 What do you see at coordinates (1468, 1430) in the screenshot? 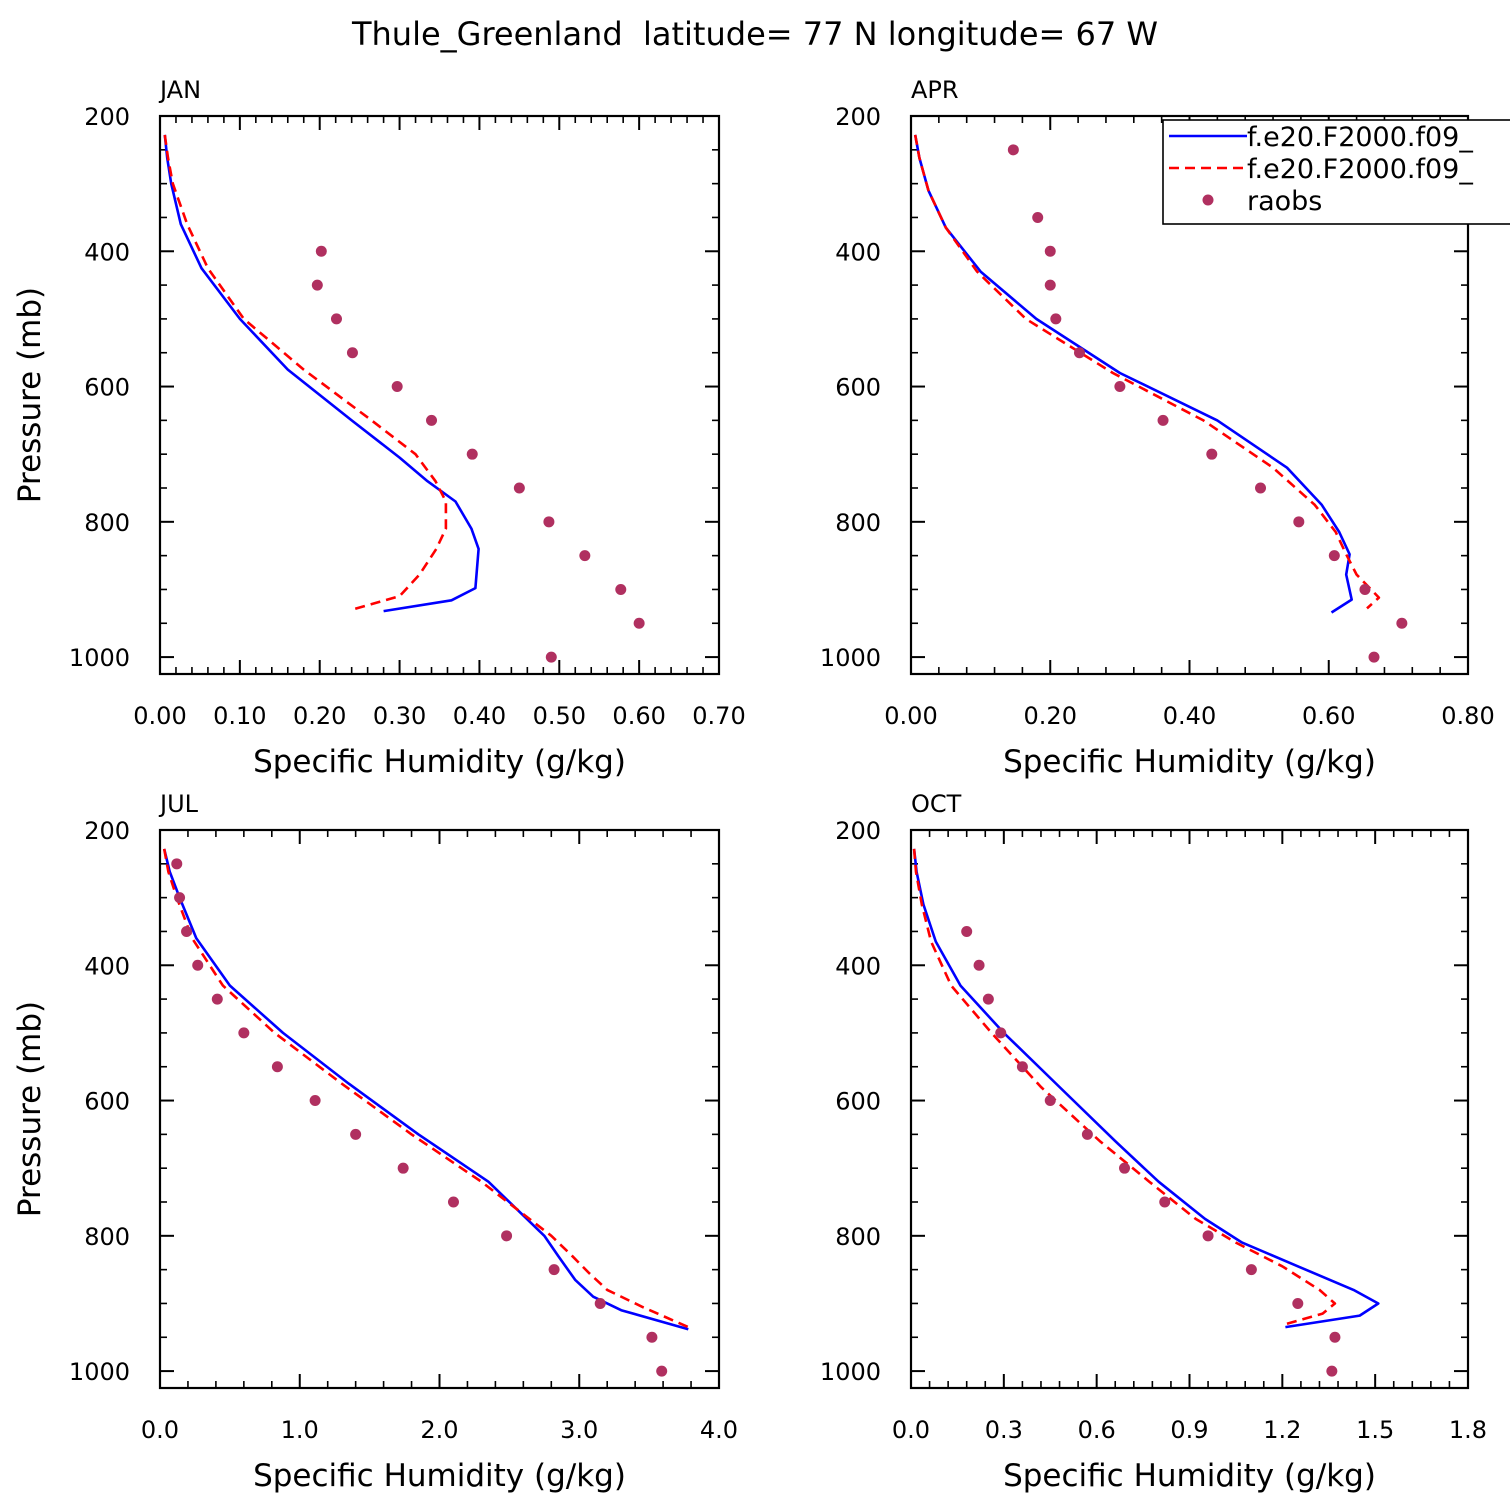
I see `oct-x-tick-label: 1.8` at bounding box center [1468, 1430].